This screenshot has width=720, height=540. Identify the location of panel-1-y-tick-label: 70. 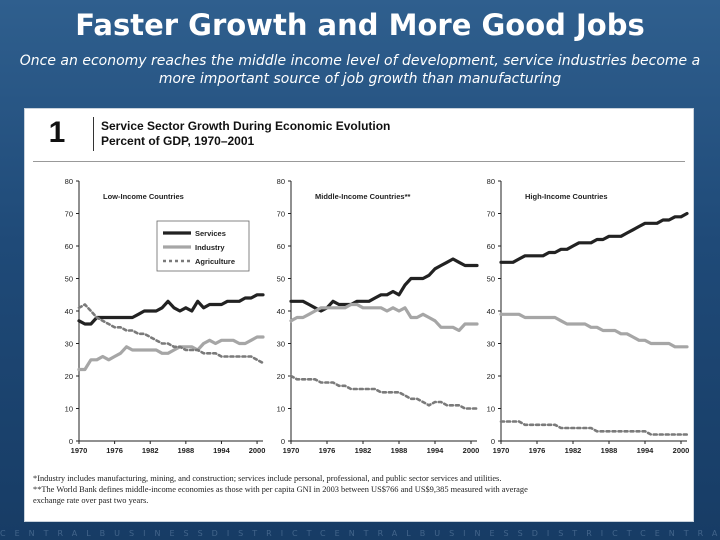
(69, 214).